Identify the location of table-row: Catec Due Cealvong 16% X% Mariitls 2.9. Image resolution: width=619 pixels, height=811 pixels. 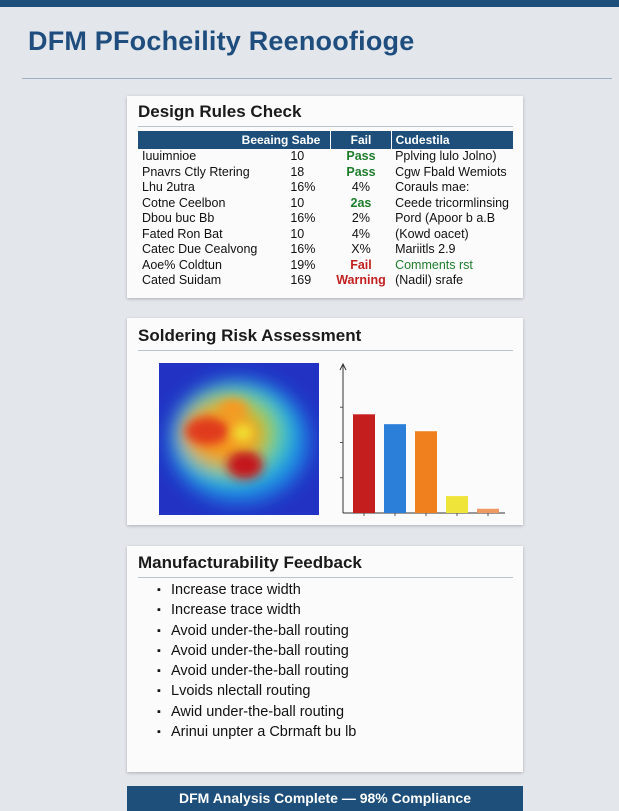
(325, 250).